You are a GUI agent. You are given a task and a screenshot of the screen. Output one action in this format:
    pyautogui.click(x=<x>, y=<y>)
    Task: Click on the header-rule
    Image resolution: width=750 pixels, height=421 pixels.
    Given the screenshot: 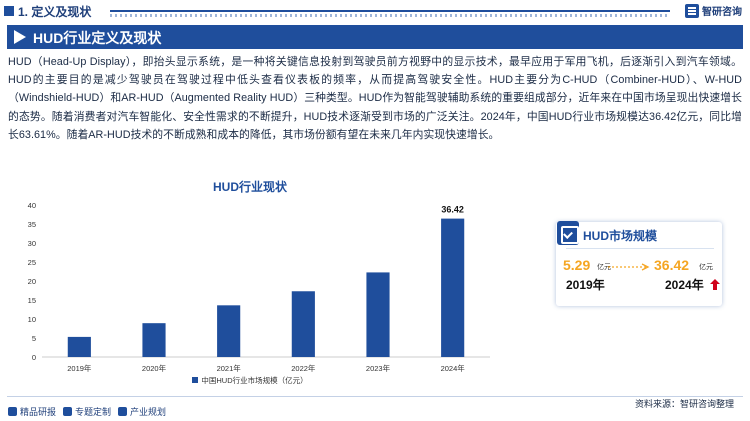 What is the action you would take?
    pyautogui.click(x=390, y=11)
    